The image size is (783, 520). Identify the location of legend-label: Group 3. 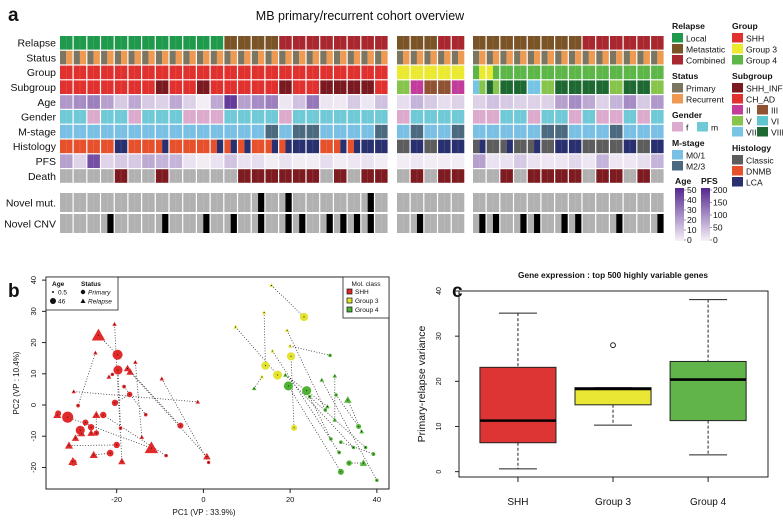
(761, 50).